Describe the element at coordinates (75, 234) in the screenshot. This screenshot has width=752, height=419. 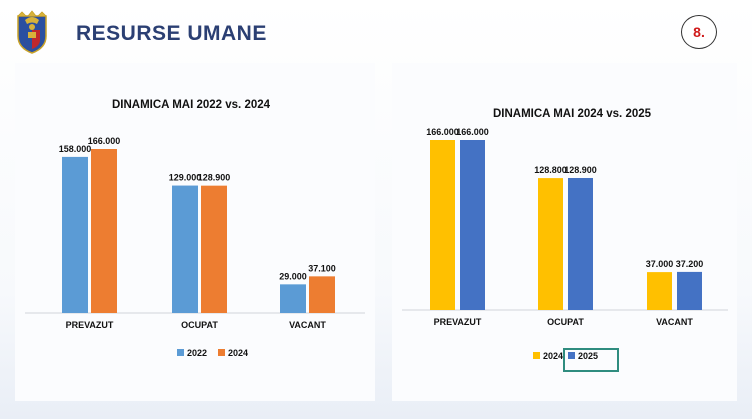
I see `bar-prevazut-2022` at that location.